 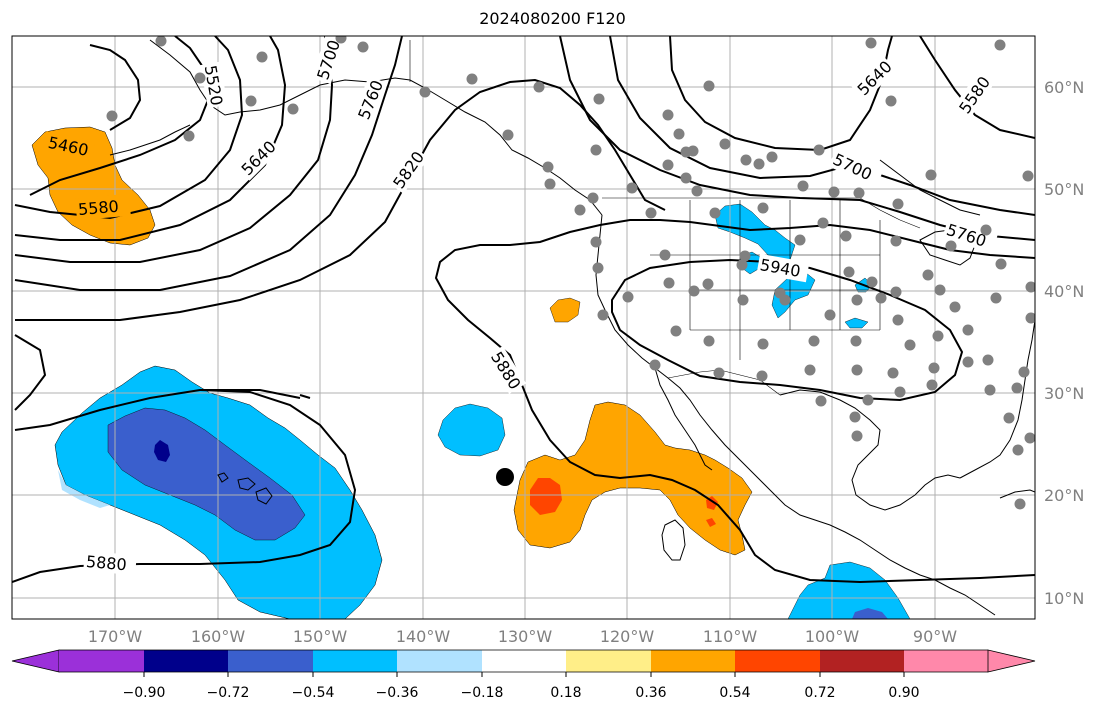 I want to click on colorbar-label-4: −0.36, so click(x=397, y=693).